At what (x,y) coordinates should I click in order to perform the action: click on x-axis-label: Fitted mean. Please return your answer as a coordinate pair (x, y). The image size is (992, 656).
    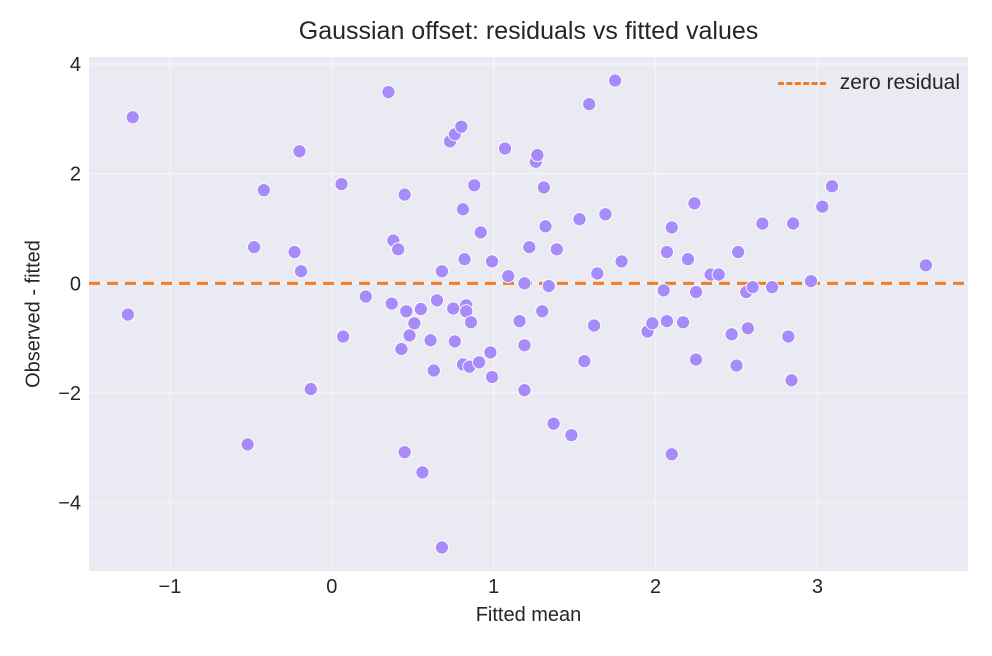
    Looking at the image, I should click on (528, 615).